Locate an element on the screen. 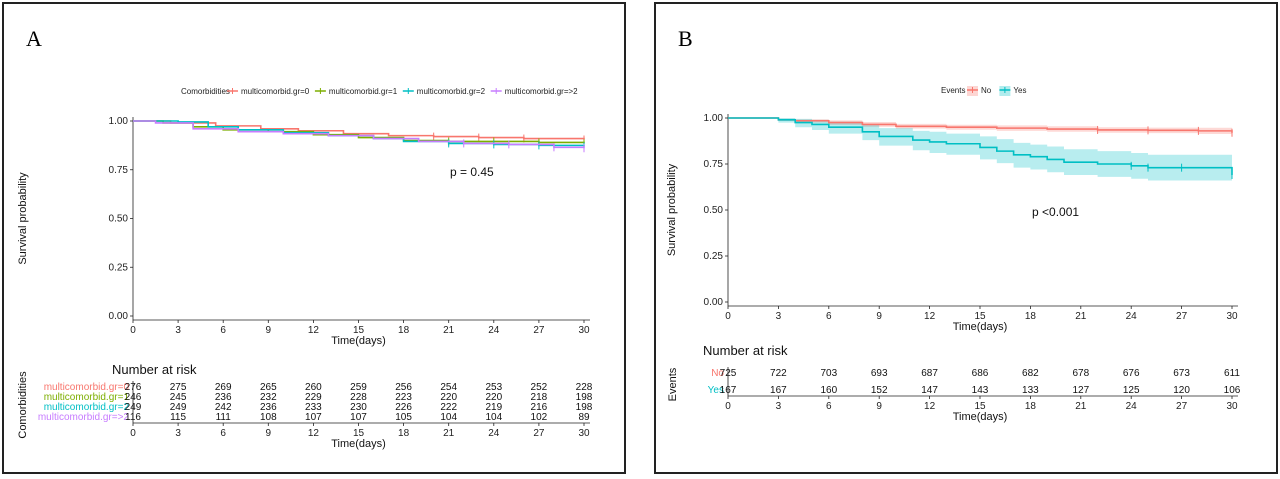  legend-title: Events is located at coordinates (953, 90).